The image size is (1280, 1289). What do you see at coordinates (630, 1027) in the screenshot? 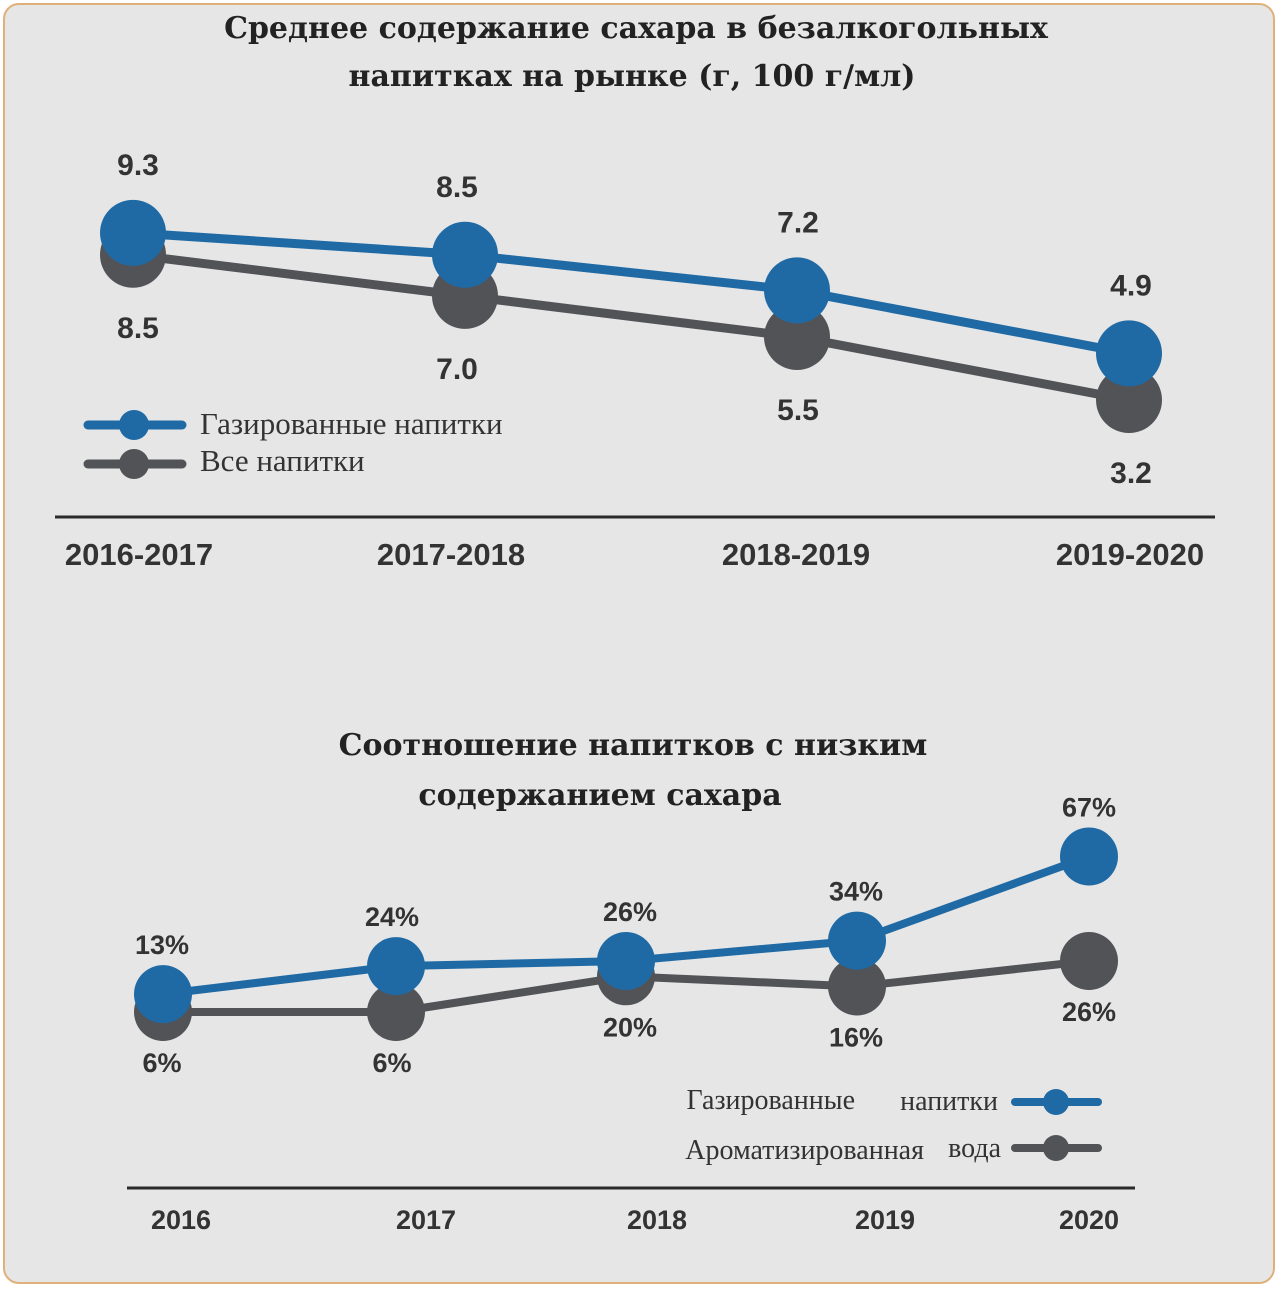
I see `c2-data-label-gray: 20%` at bounding box center [630, 1027].